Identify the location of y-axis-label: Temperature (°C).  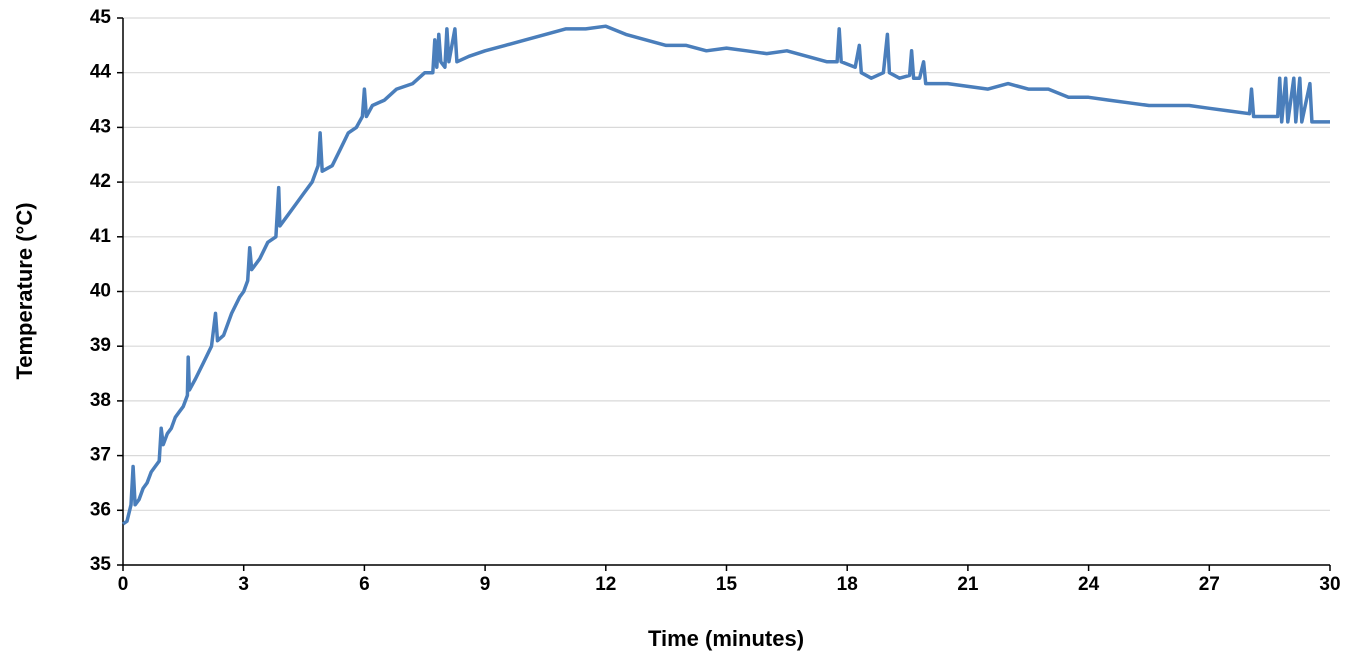
(24, 290).